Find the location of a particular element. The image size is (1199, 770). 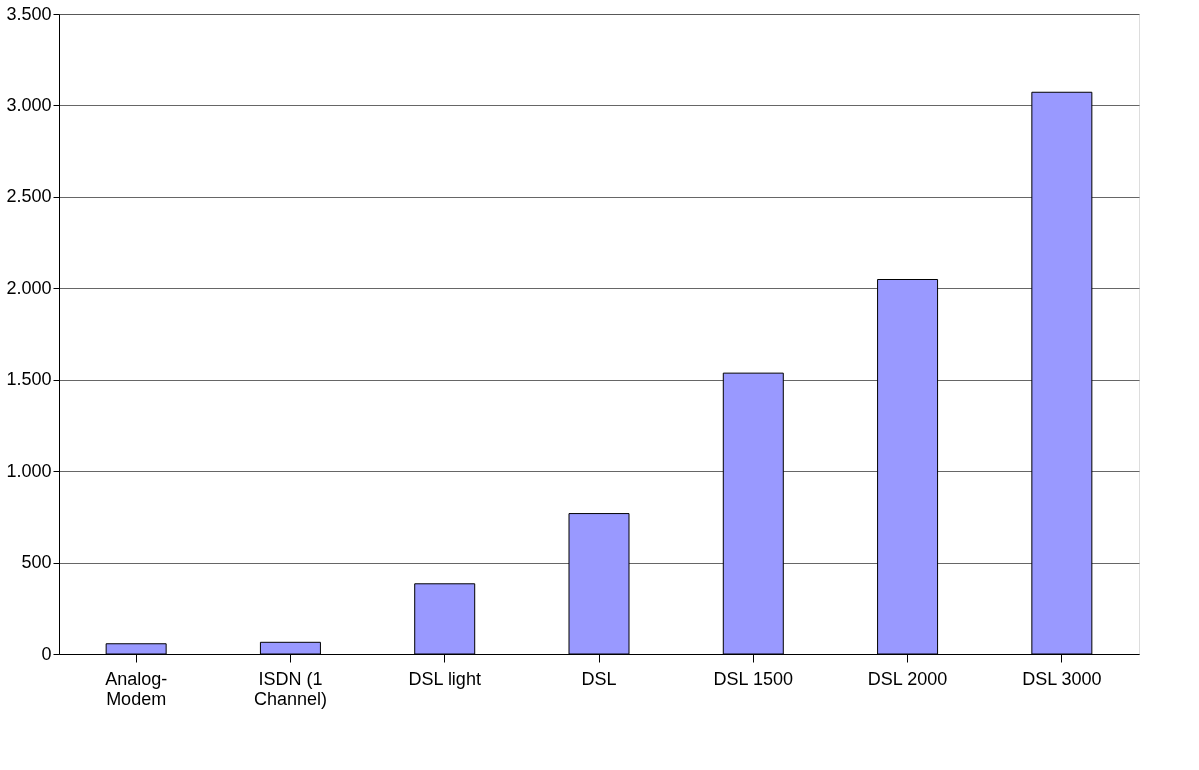

y-tick-label: 1.500 is located at coordinates (29, 379).